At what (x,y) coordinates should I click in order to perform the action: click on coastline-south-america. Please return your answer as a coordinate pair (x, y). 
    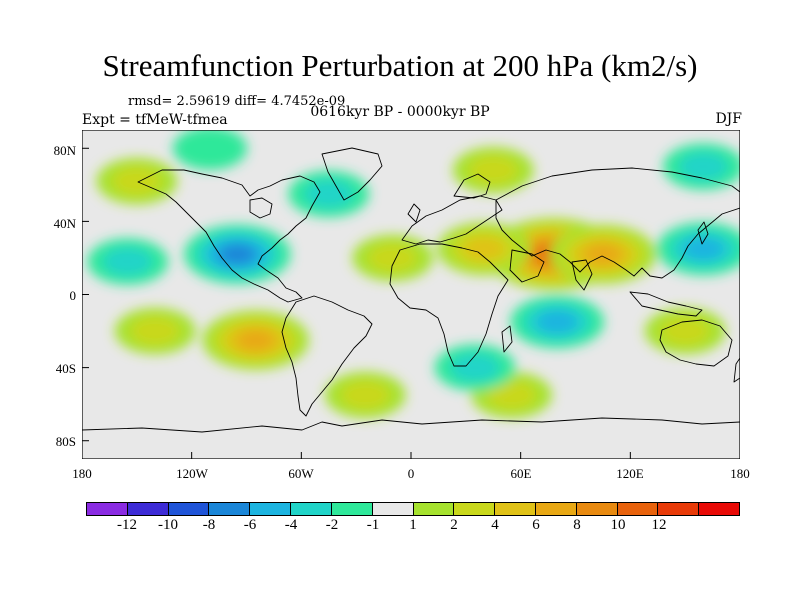
    Looking at the image, I should click on (327, 356).